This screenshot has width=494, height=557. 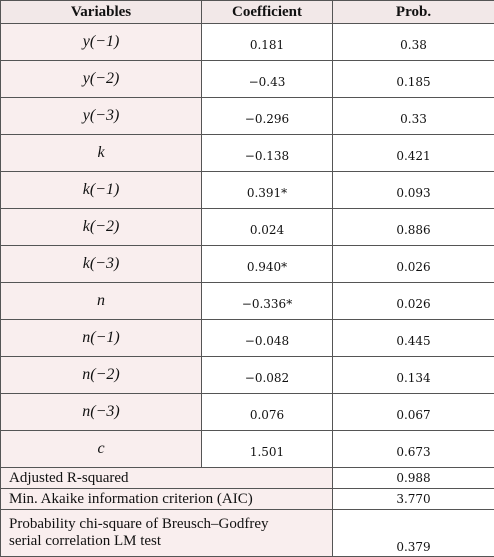 What do you see at coordinates (101, 42) in the screenshot?
I see `variable-cell: y(−1)` at bounding box center [101, 42].